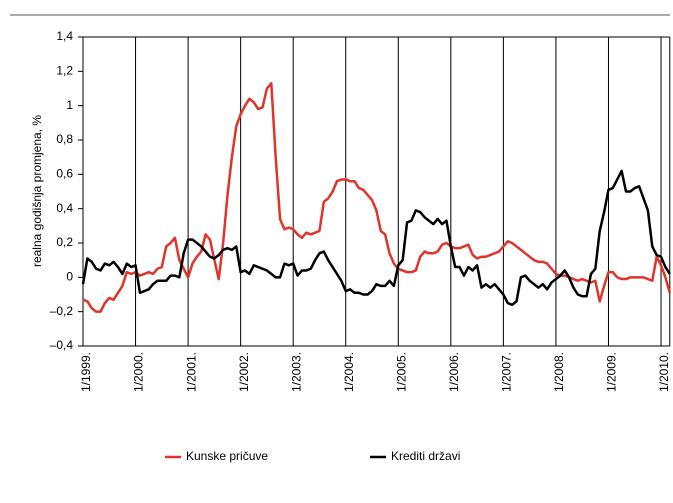 The image size is (673, 503). What do you see at coordinates (191, 372) in the screenshot?
I see `x-tick-label: 1/2001.` at bounding box center [191, 372].